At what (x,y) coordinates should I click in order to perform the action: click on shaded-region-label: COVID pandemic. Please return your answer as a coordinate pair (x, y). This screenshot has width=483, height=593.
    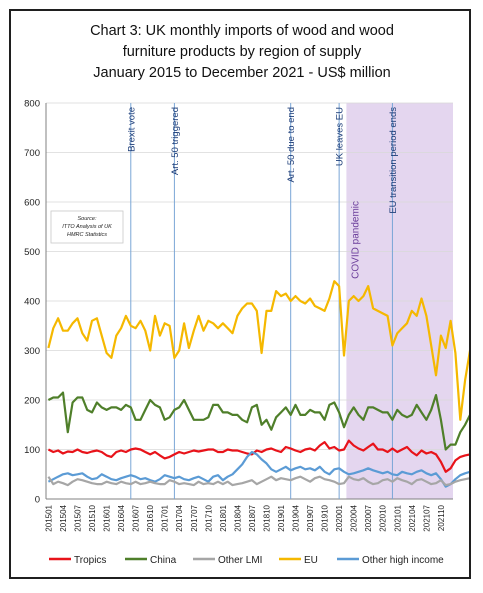
    Looking at the image, I should click on (355, 240).